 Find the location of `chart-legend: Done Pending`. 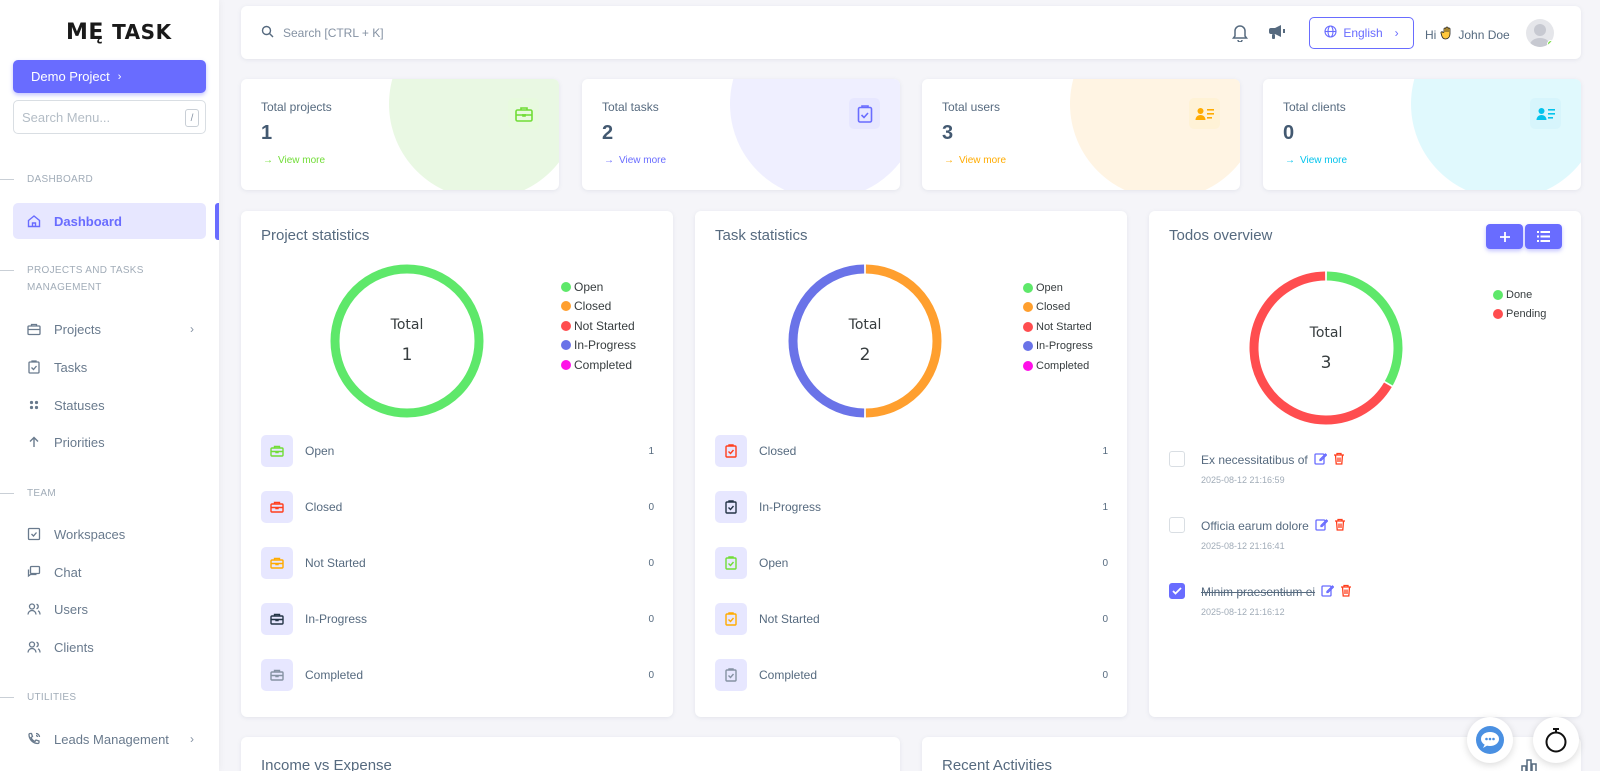

chart-legend: Done Pending is located at coordinates (1519, 304).